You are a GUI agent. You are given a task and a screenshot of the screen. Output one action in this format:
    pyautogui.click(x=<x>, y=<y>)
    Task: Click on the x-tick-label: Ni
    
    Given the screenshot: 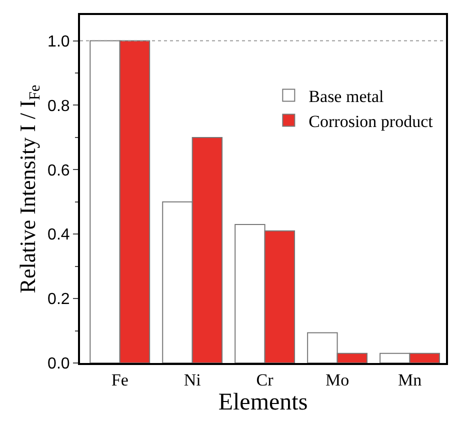 What is the action you would take?
    pyautogui.click(x=193, y=380)
    